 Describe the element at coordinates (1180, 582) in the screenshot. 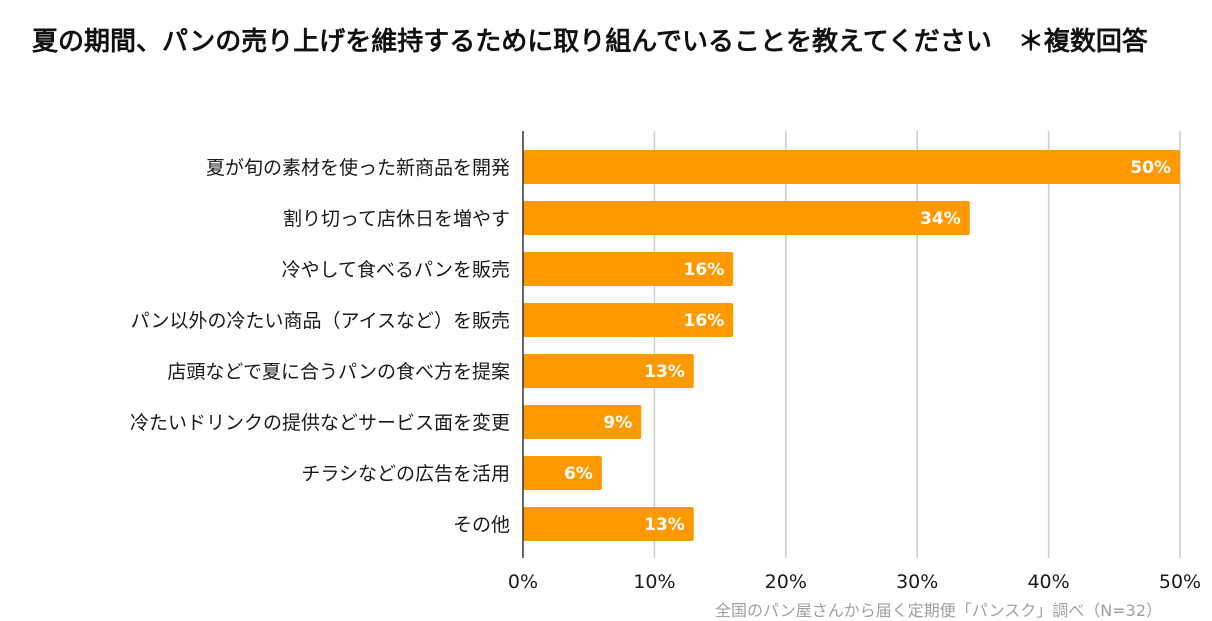

I see `x-tick-label: 50%` at that location.